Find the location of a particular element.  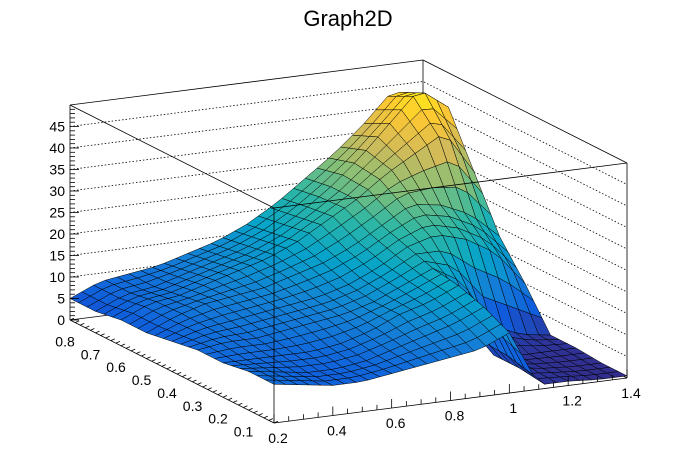

x-tick-label: 0.2 is located at coordinates (278, 438).